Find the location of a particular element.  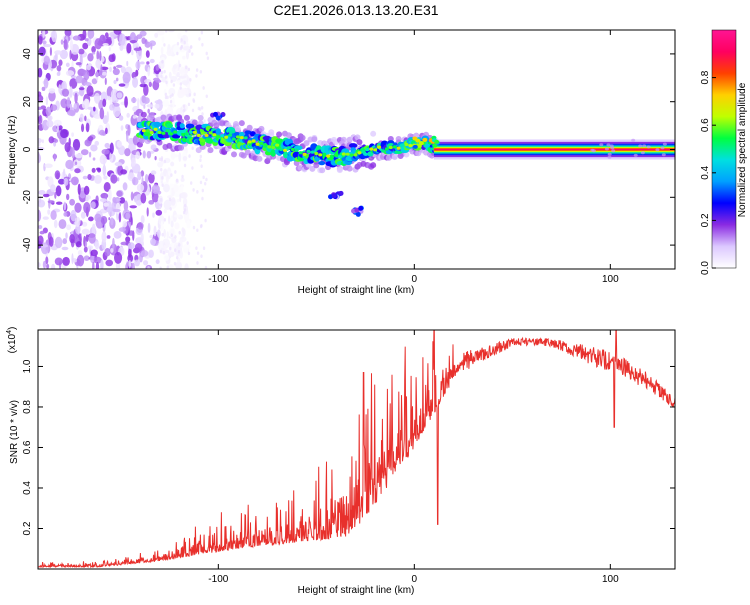

tone-band is located at coordinates (554, 149).